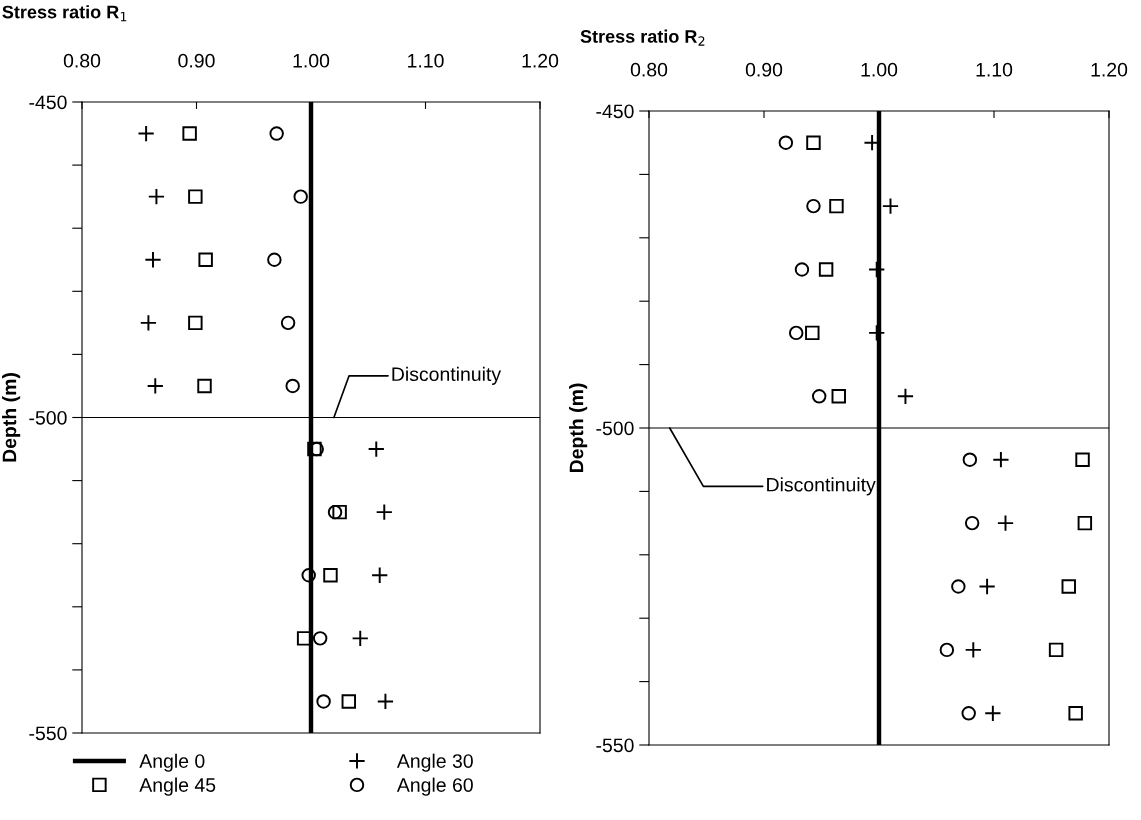 The width and height of the screenshot is (1141, 820). I want to click on x-axis-title: Stress ratio R$_{2}$, so click(642, 37).